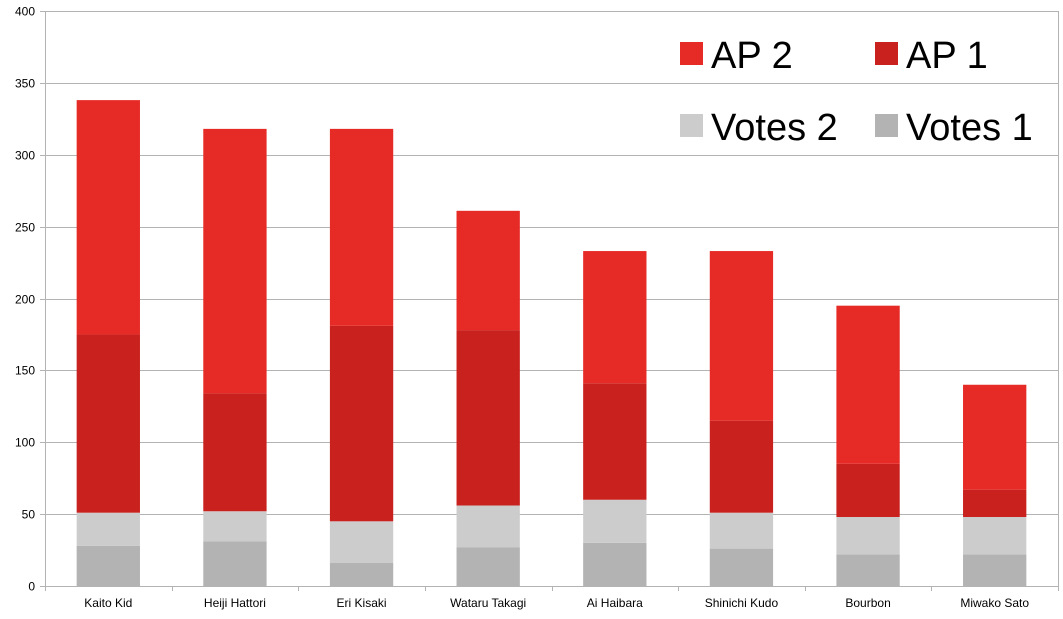 The height and width of the screenshot is (619, 1063). I want to click on y-tick-label: 250, so click(25, 228).